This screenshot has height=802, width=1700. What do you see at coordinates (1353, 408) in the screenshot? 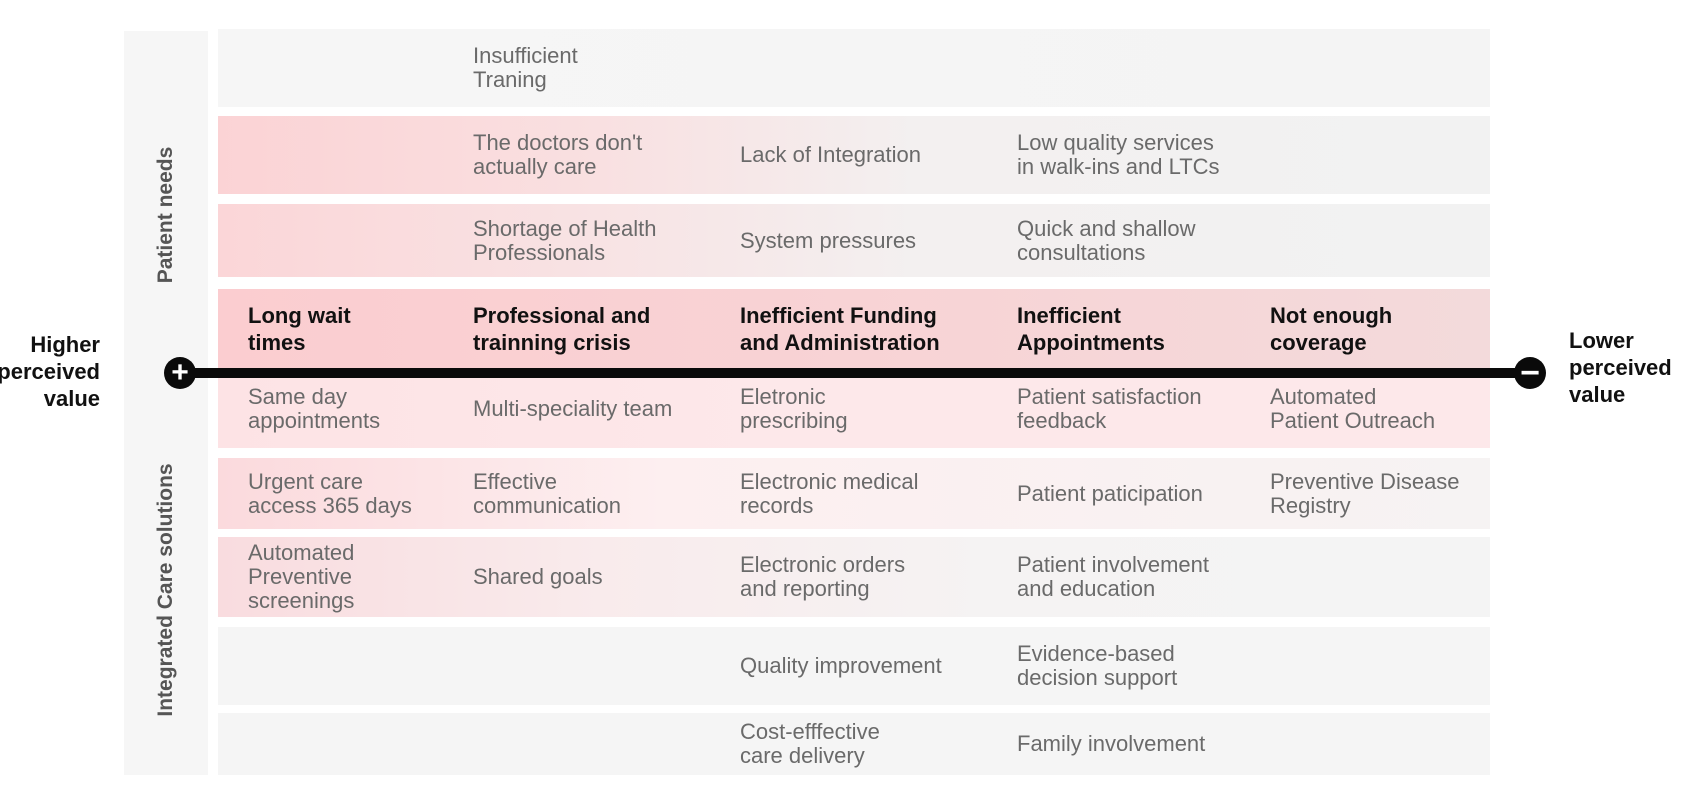
I see `cell-text: Automated Patient Outreach` at bounding box center [1353, 408].